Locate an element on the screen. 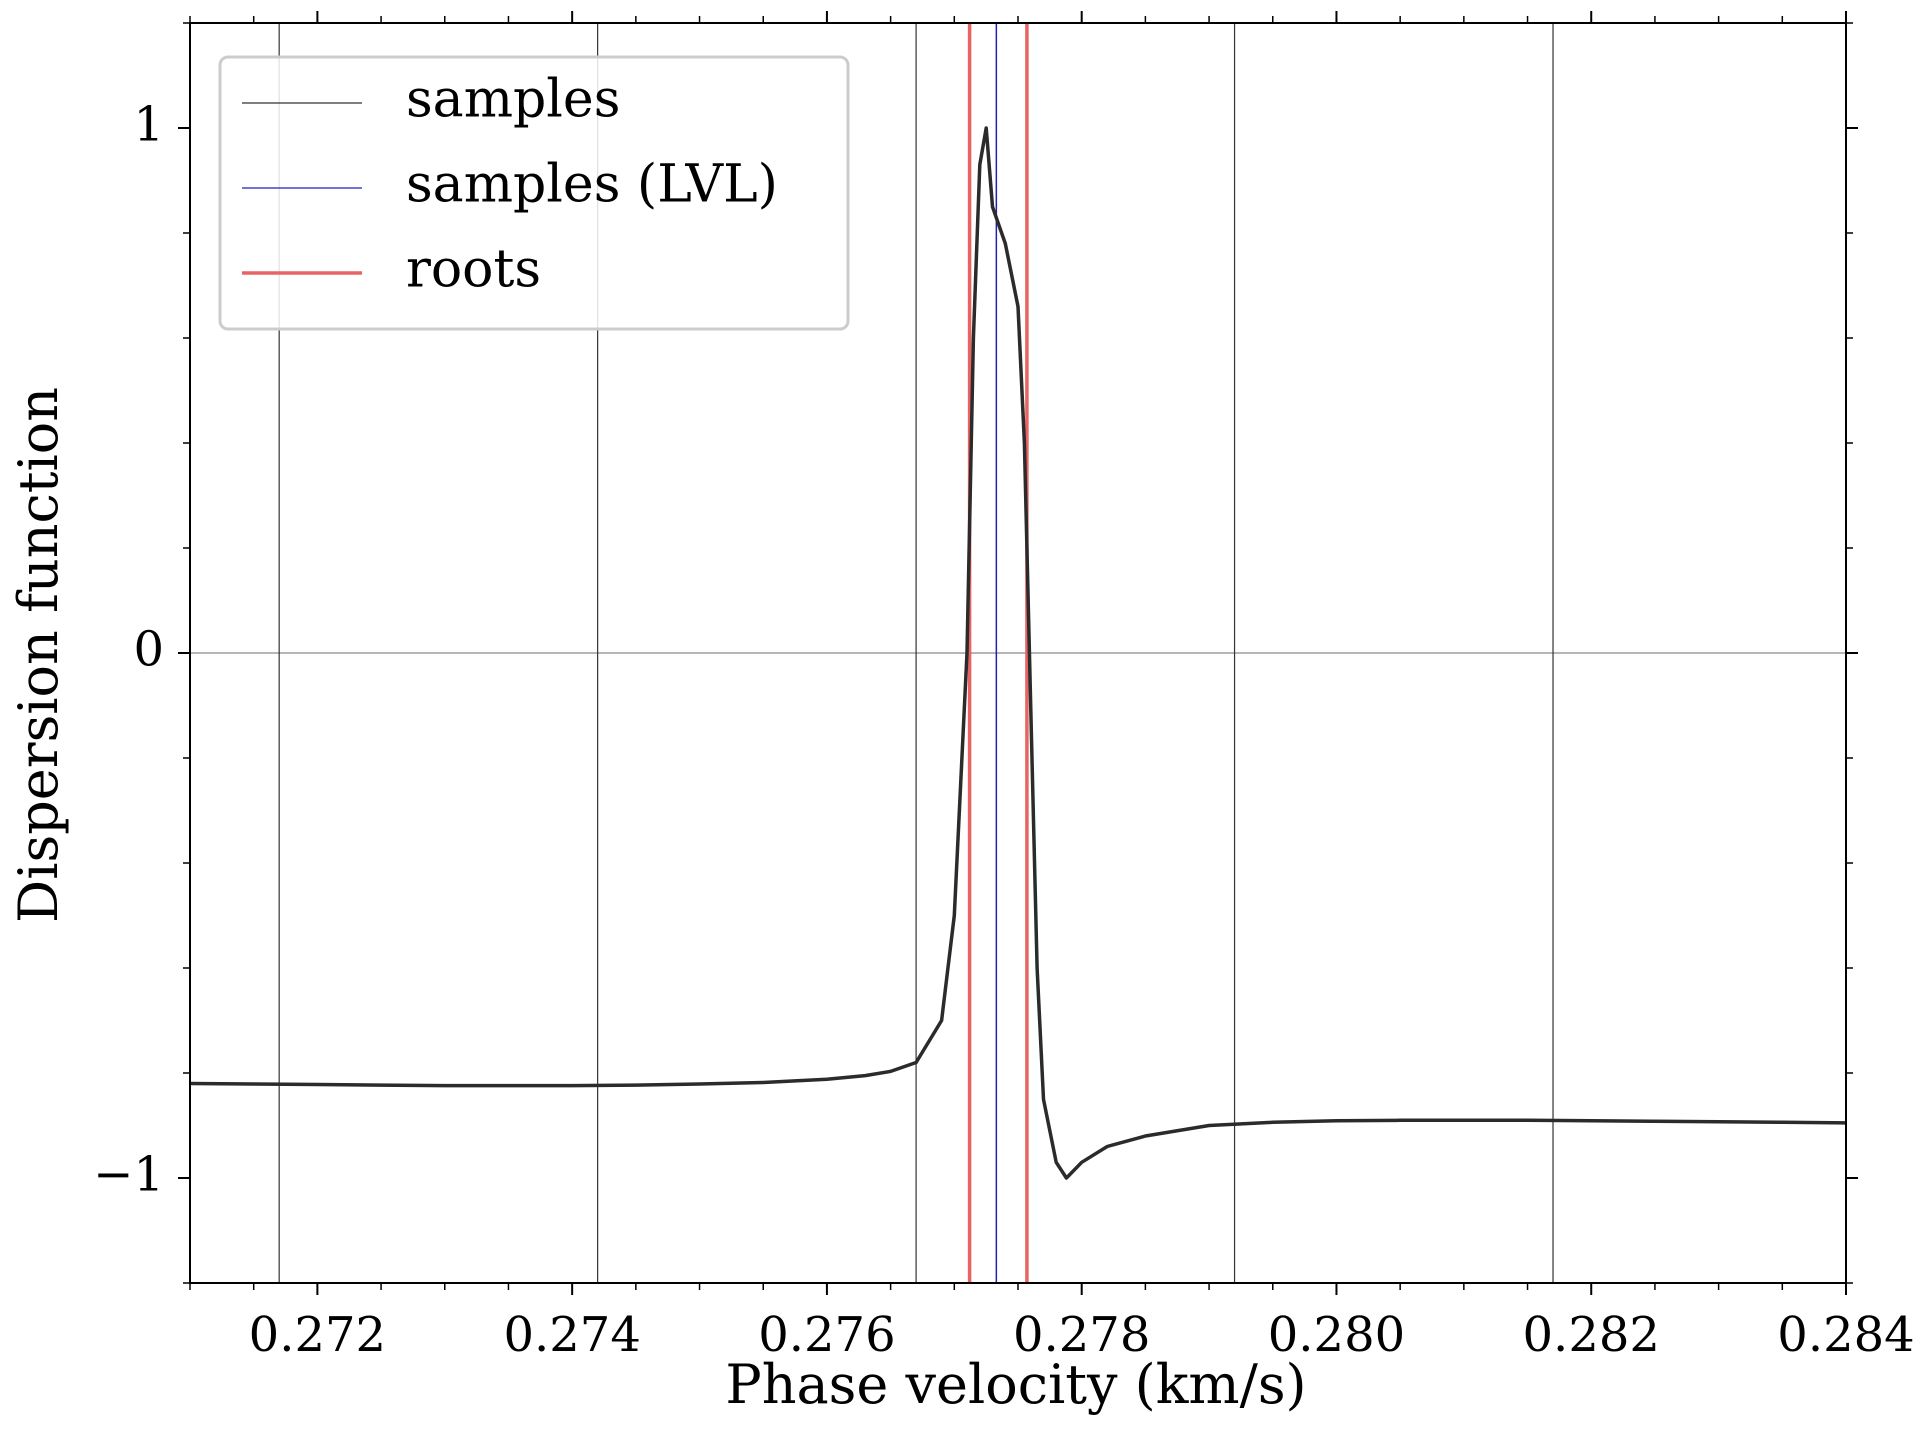  x-tick-label: 0.272 is located at coordinates (317, 1335).